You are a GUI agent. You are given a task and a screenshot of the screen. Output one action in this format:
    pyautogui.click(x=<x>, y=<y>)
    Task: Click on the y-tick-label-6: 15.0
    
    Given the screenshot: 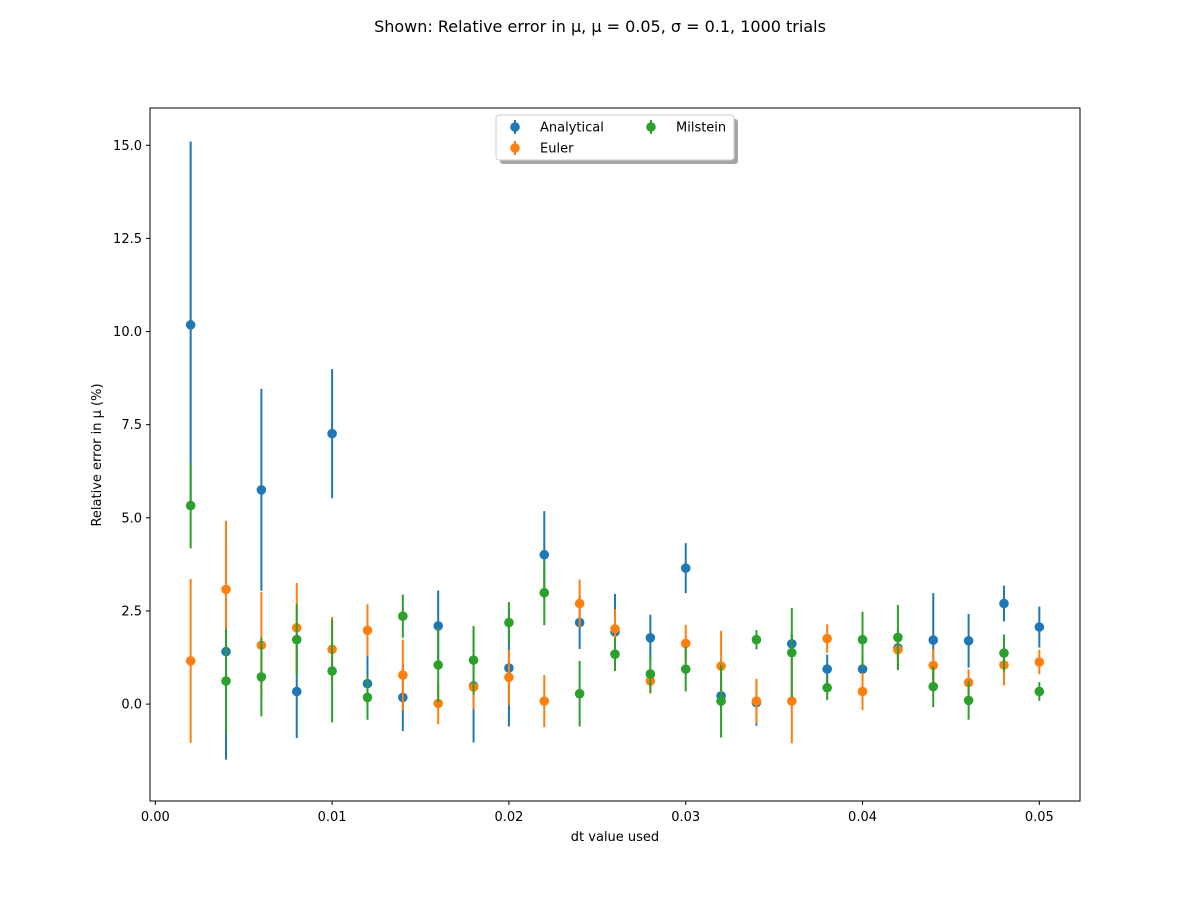 What is the action you would take?
    pyautogui.click(x=127, y=146)
    